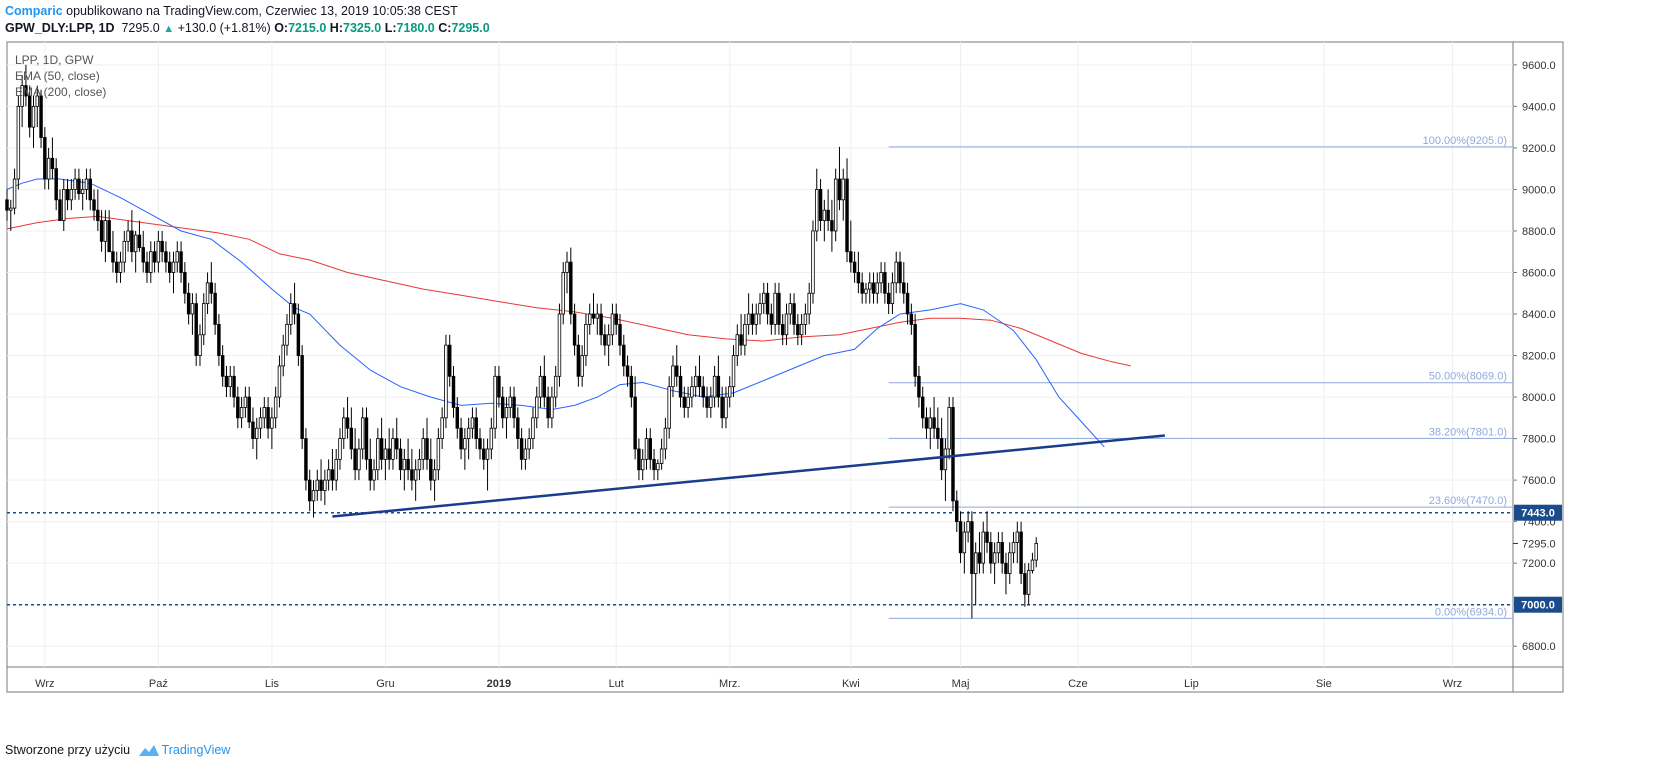 Image resolution: width=1653 pixels, height=768 pixels. What do you see at coordinates (57, 76) in the screenshot?
I see `legend-ema50: EMA (50, close)` at bounding box center [57, 76].